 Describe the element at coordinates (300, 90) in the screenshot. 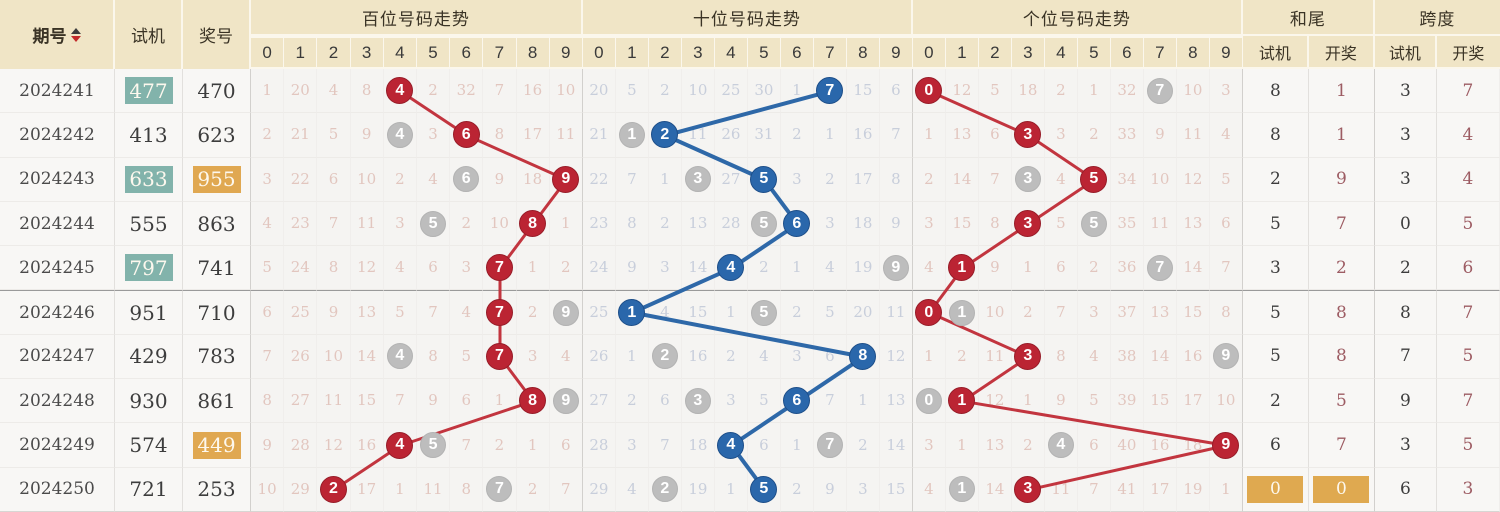

I see `miss-count: 20` at that location.